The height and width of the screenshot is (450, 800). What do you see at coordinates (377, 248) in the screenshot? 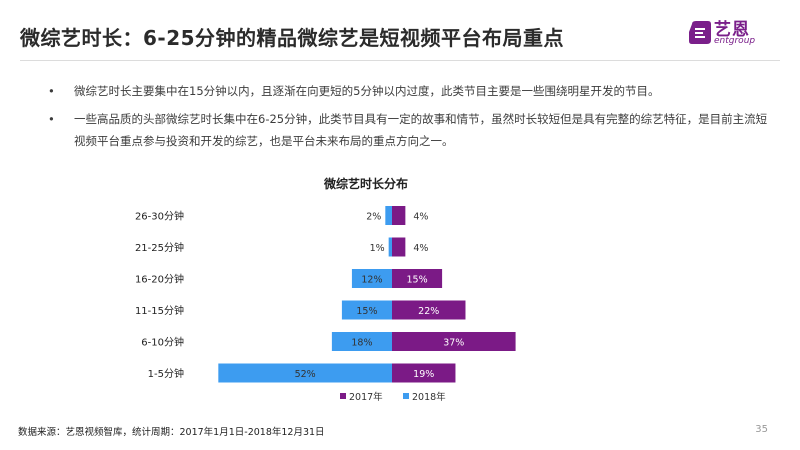
I see `data-label-2018: 1%` at bounding box center [377, 248].